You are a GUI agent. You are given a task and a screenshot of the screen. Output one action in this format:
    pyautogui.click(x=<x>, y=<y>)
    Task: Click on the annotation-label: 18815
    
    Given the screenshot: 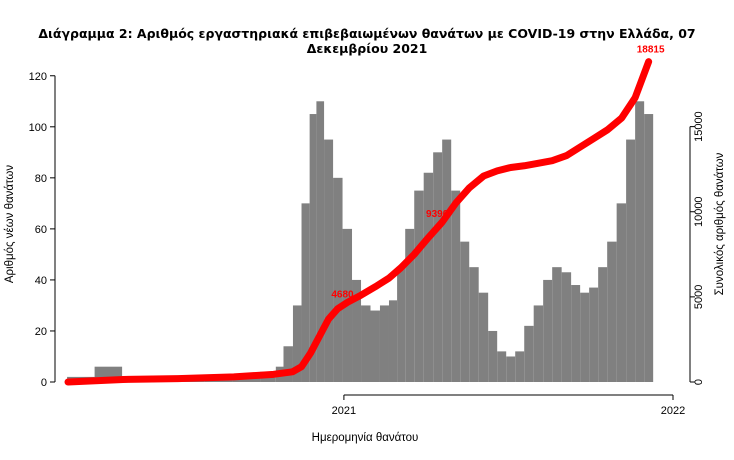 What is the action you would take?
    pyautogui.click(x=651, y=50)
    